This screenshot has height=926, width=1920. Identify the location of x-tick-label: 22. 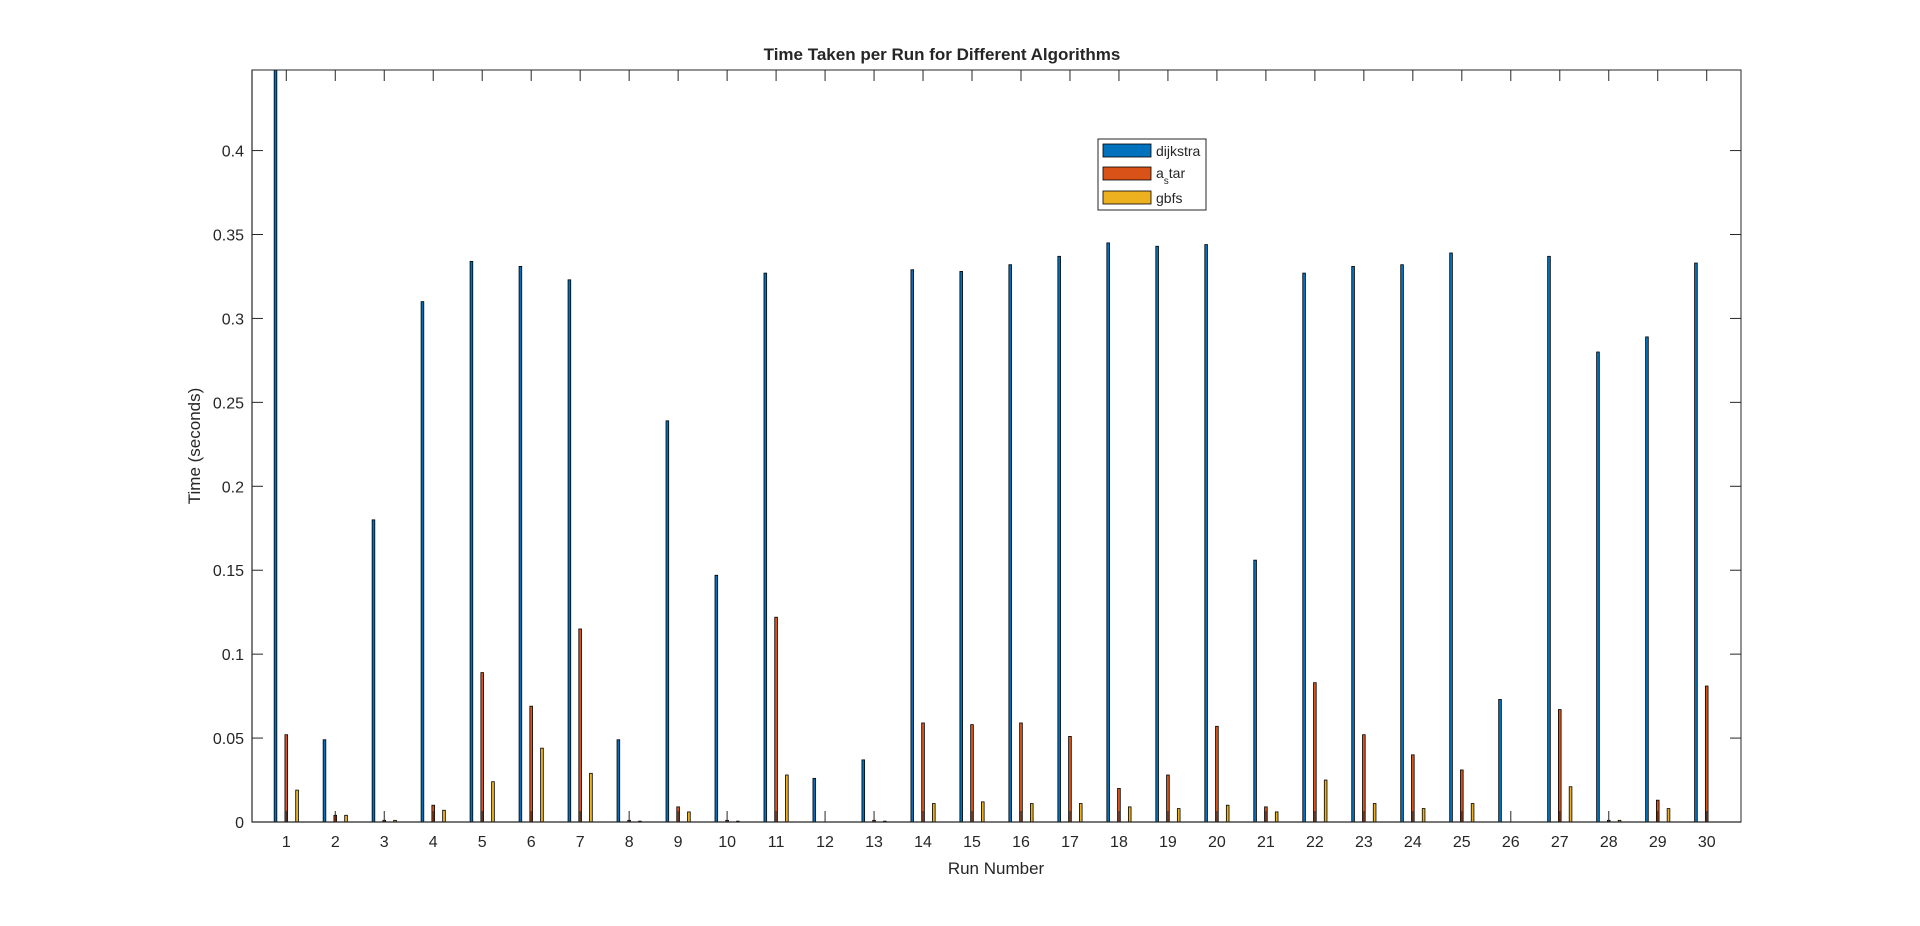
(1315, 842).